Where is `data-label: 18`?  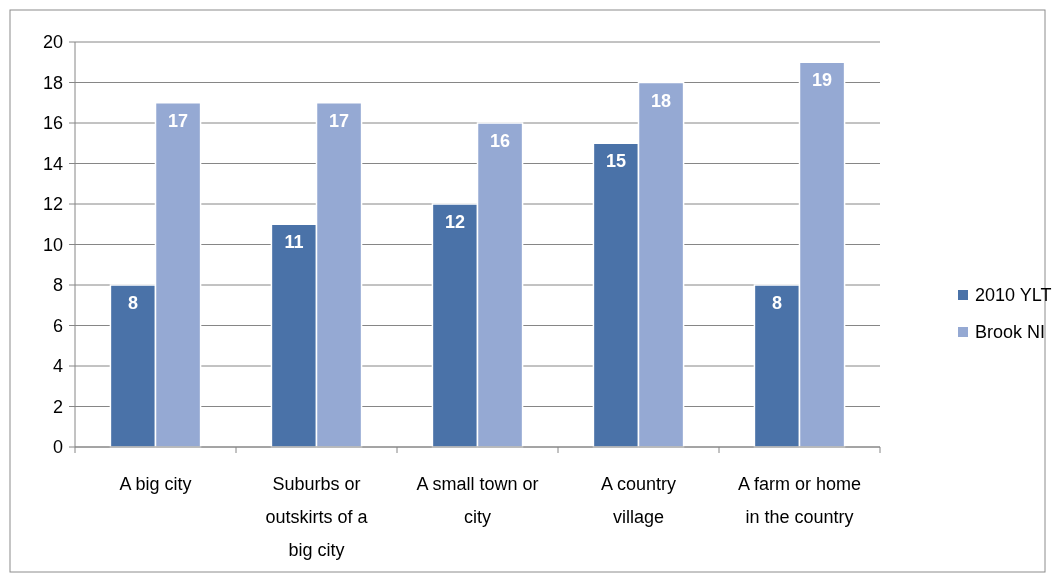 data-label: 18 is located at coordinates (661, 100).